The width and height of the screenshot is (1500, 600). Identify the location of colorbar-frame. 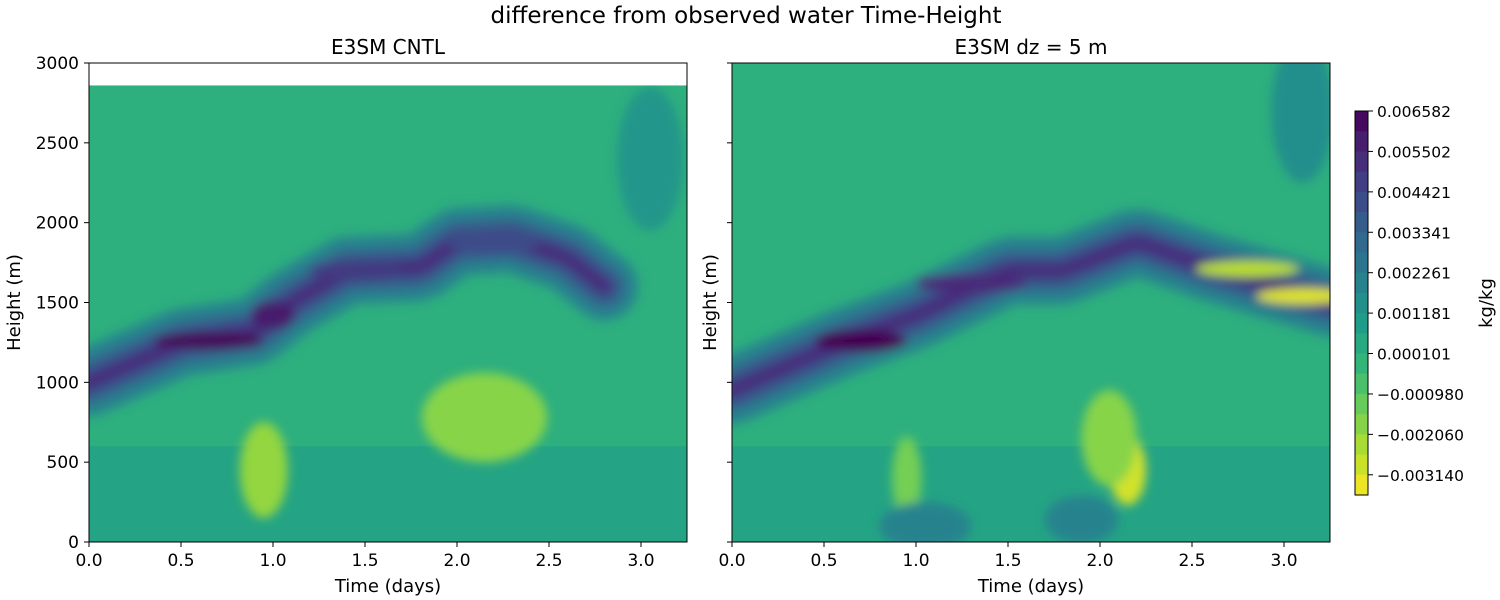
(1361, 303).